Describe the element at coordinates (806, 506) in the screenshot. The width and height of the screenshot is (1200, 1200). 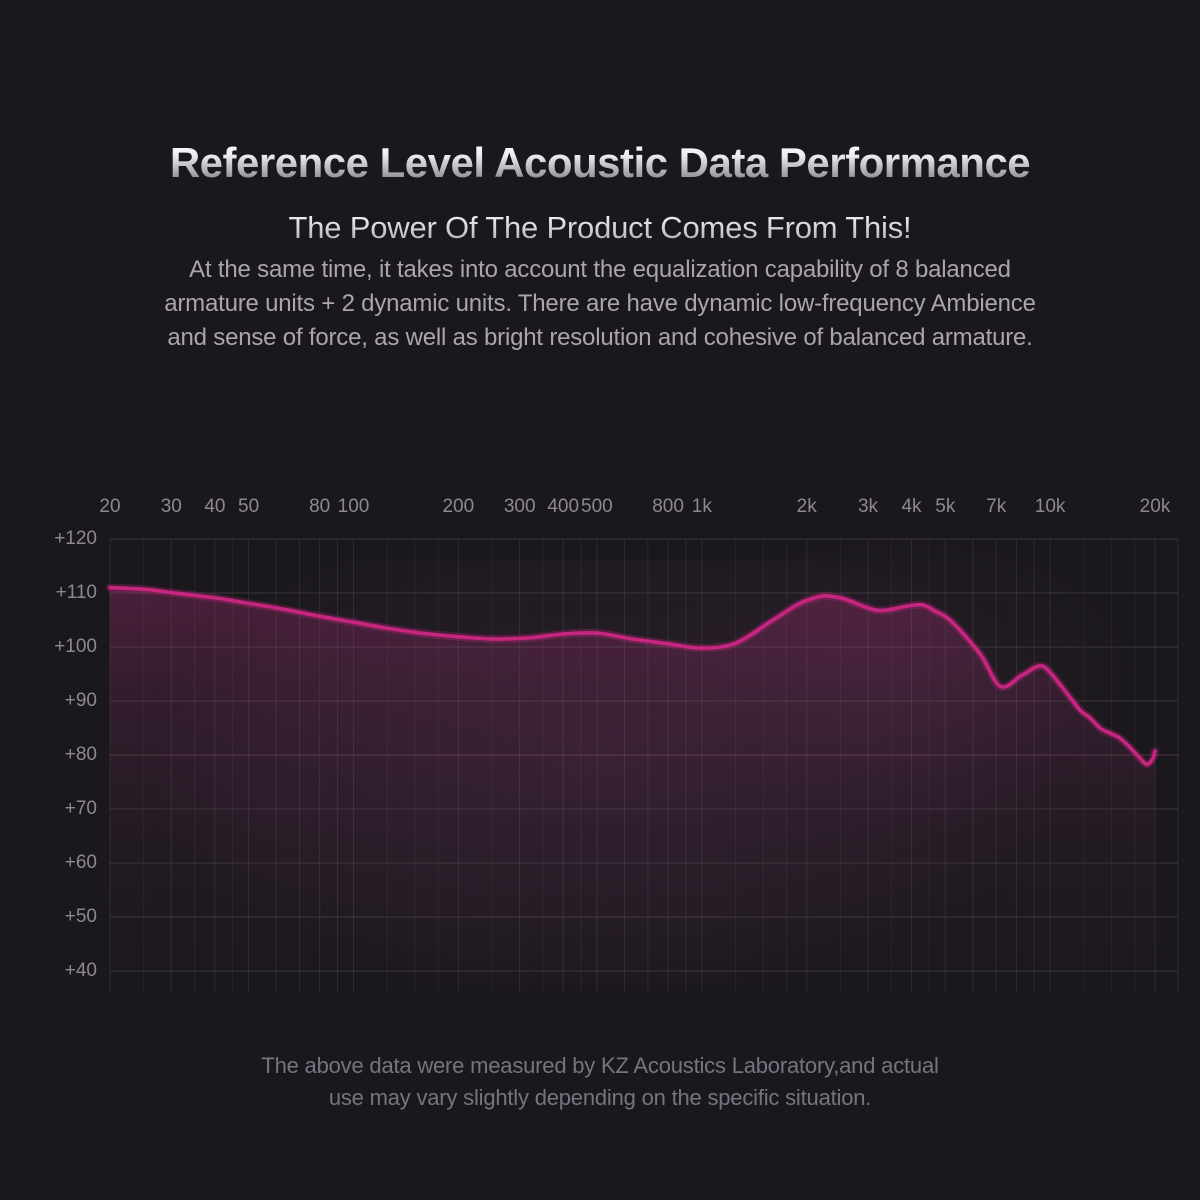
I see `x-tick-label-2k: 2k` at that location.